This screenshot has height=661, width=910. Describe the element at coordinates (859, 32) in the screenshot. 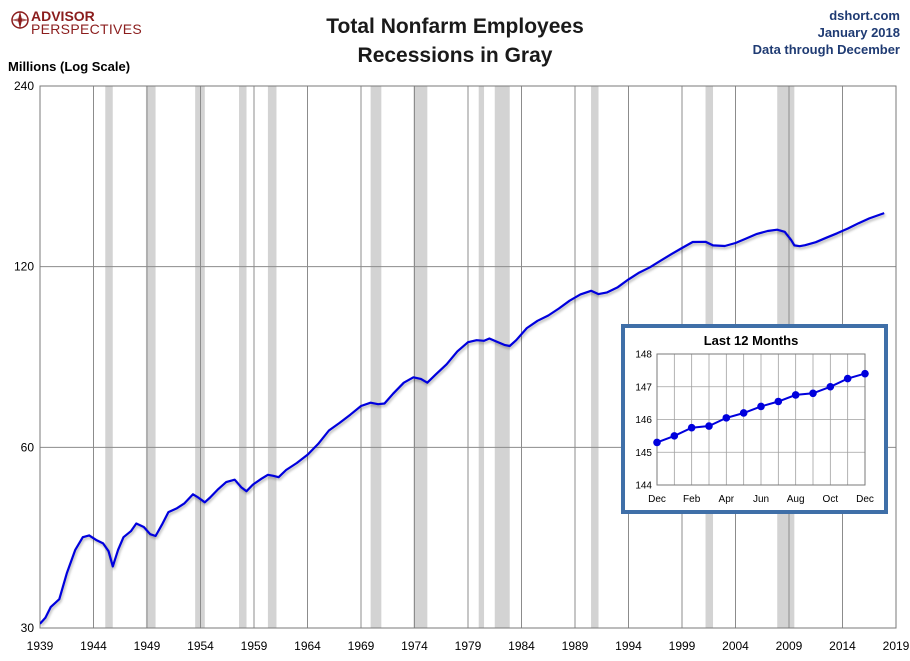

I see `credit-date: January 2018` at that location.